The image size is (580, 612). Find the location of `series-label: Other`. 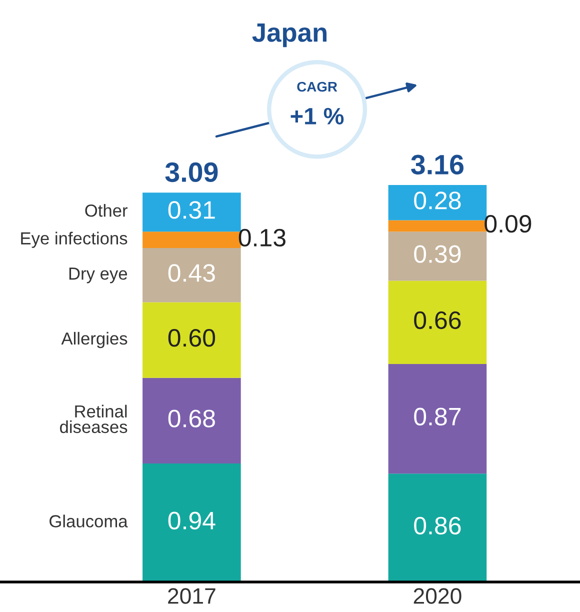

series-label: Other is located at coordinates (106, 210).